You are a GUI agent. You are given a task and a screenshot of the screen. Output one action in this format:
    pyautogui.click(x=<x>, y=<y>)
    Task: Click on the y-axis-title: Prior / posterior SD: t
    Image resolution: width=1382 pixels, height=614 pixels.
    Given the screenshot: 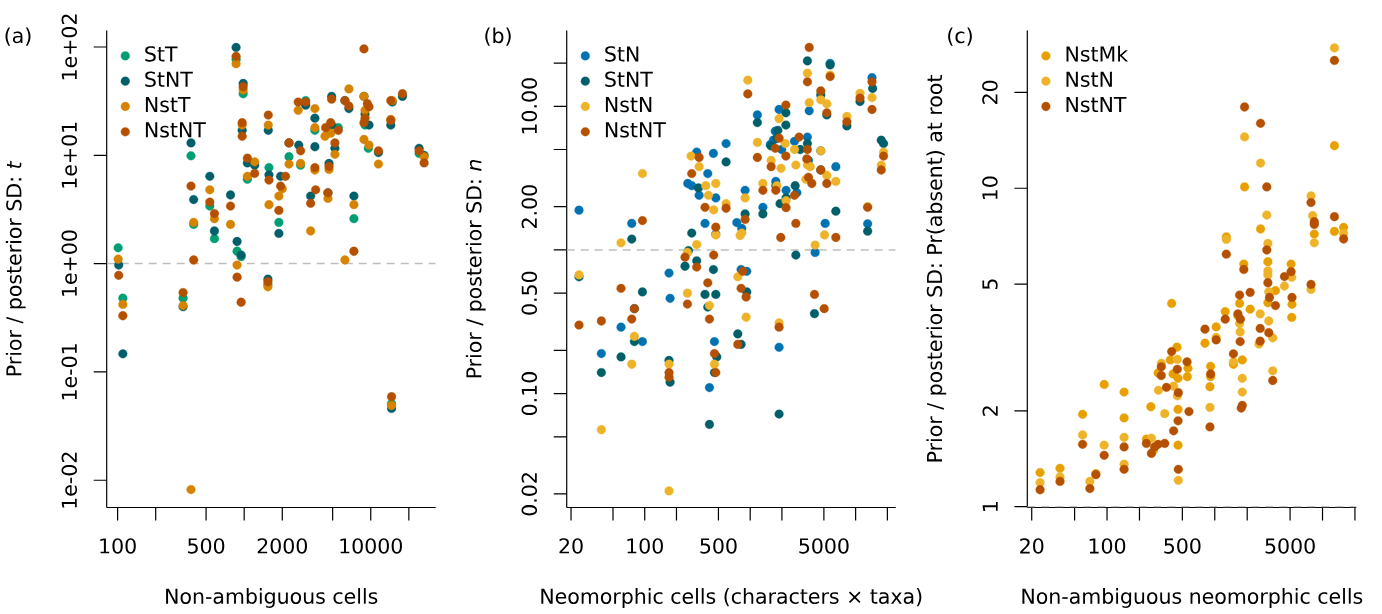 What is the action you would take?
    pyautogui.click(x=15, y=268)
    